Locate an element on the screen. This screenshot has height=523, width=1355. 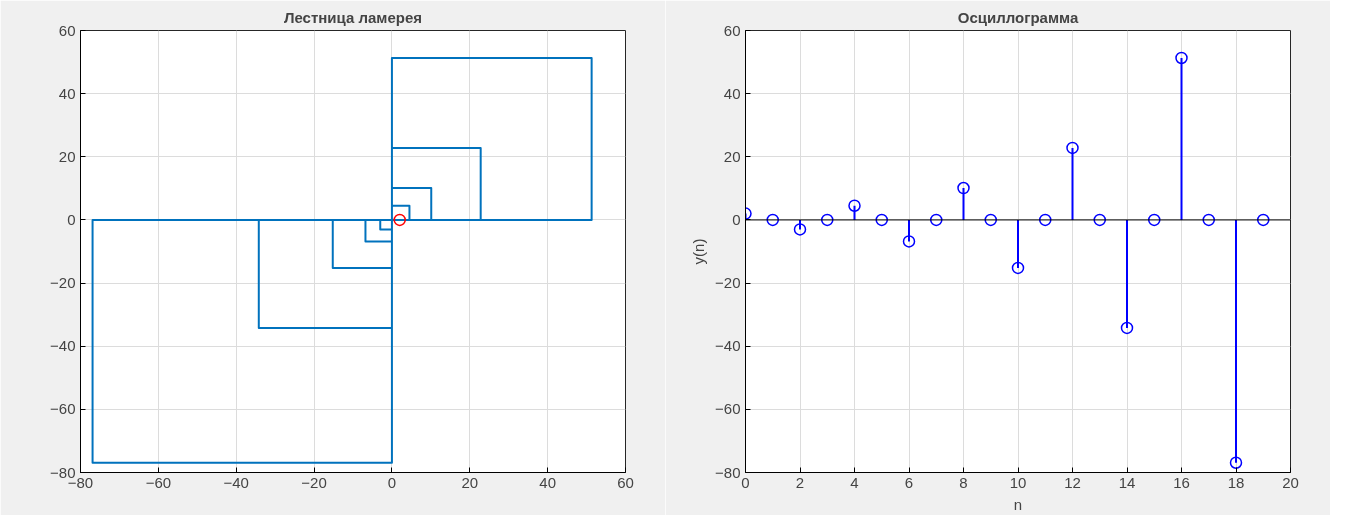
x-tick-label: 6 is located at coordinates (909, 482).